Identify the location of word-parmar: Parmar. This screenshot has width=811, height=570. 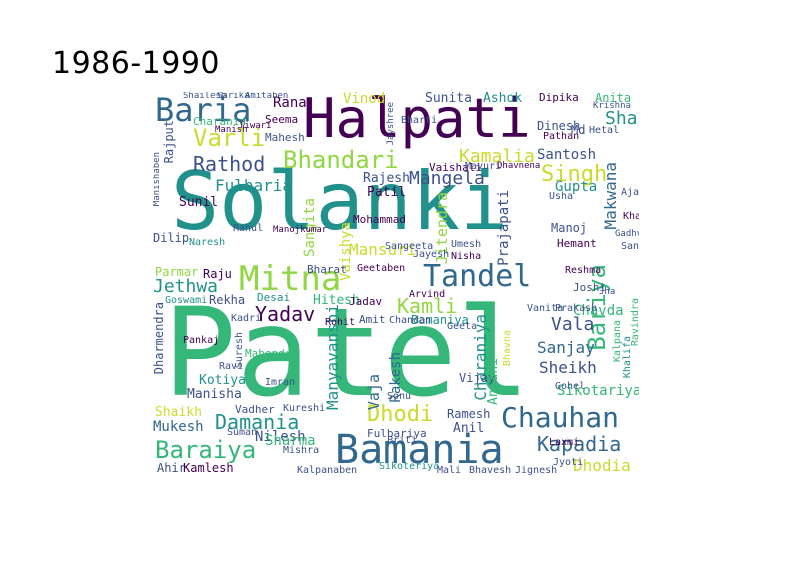
(177, 272).